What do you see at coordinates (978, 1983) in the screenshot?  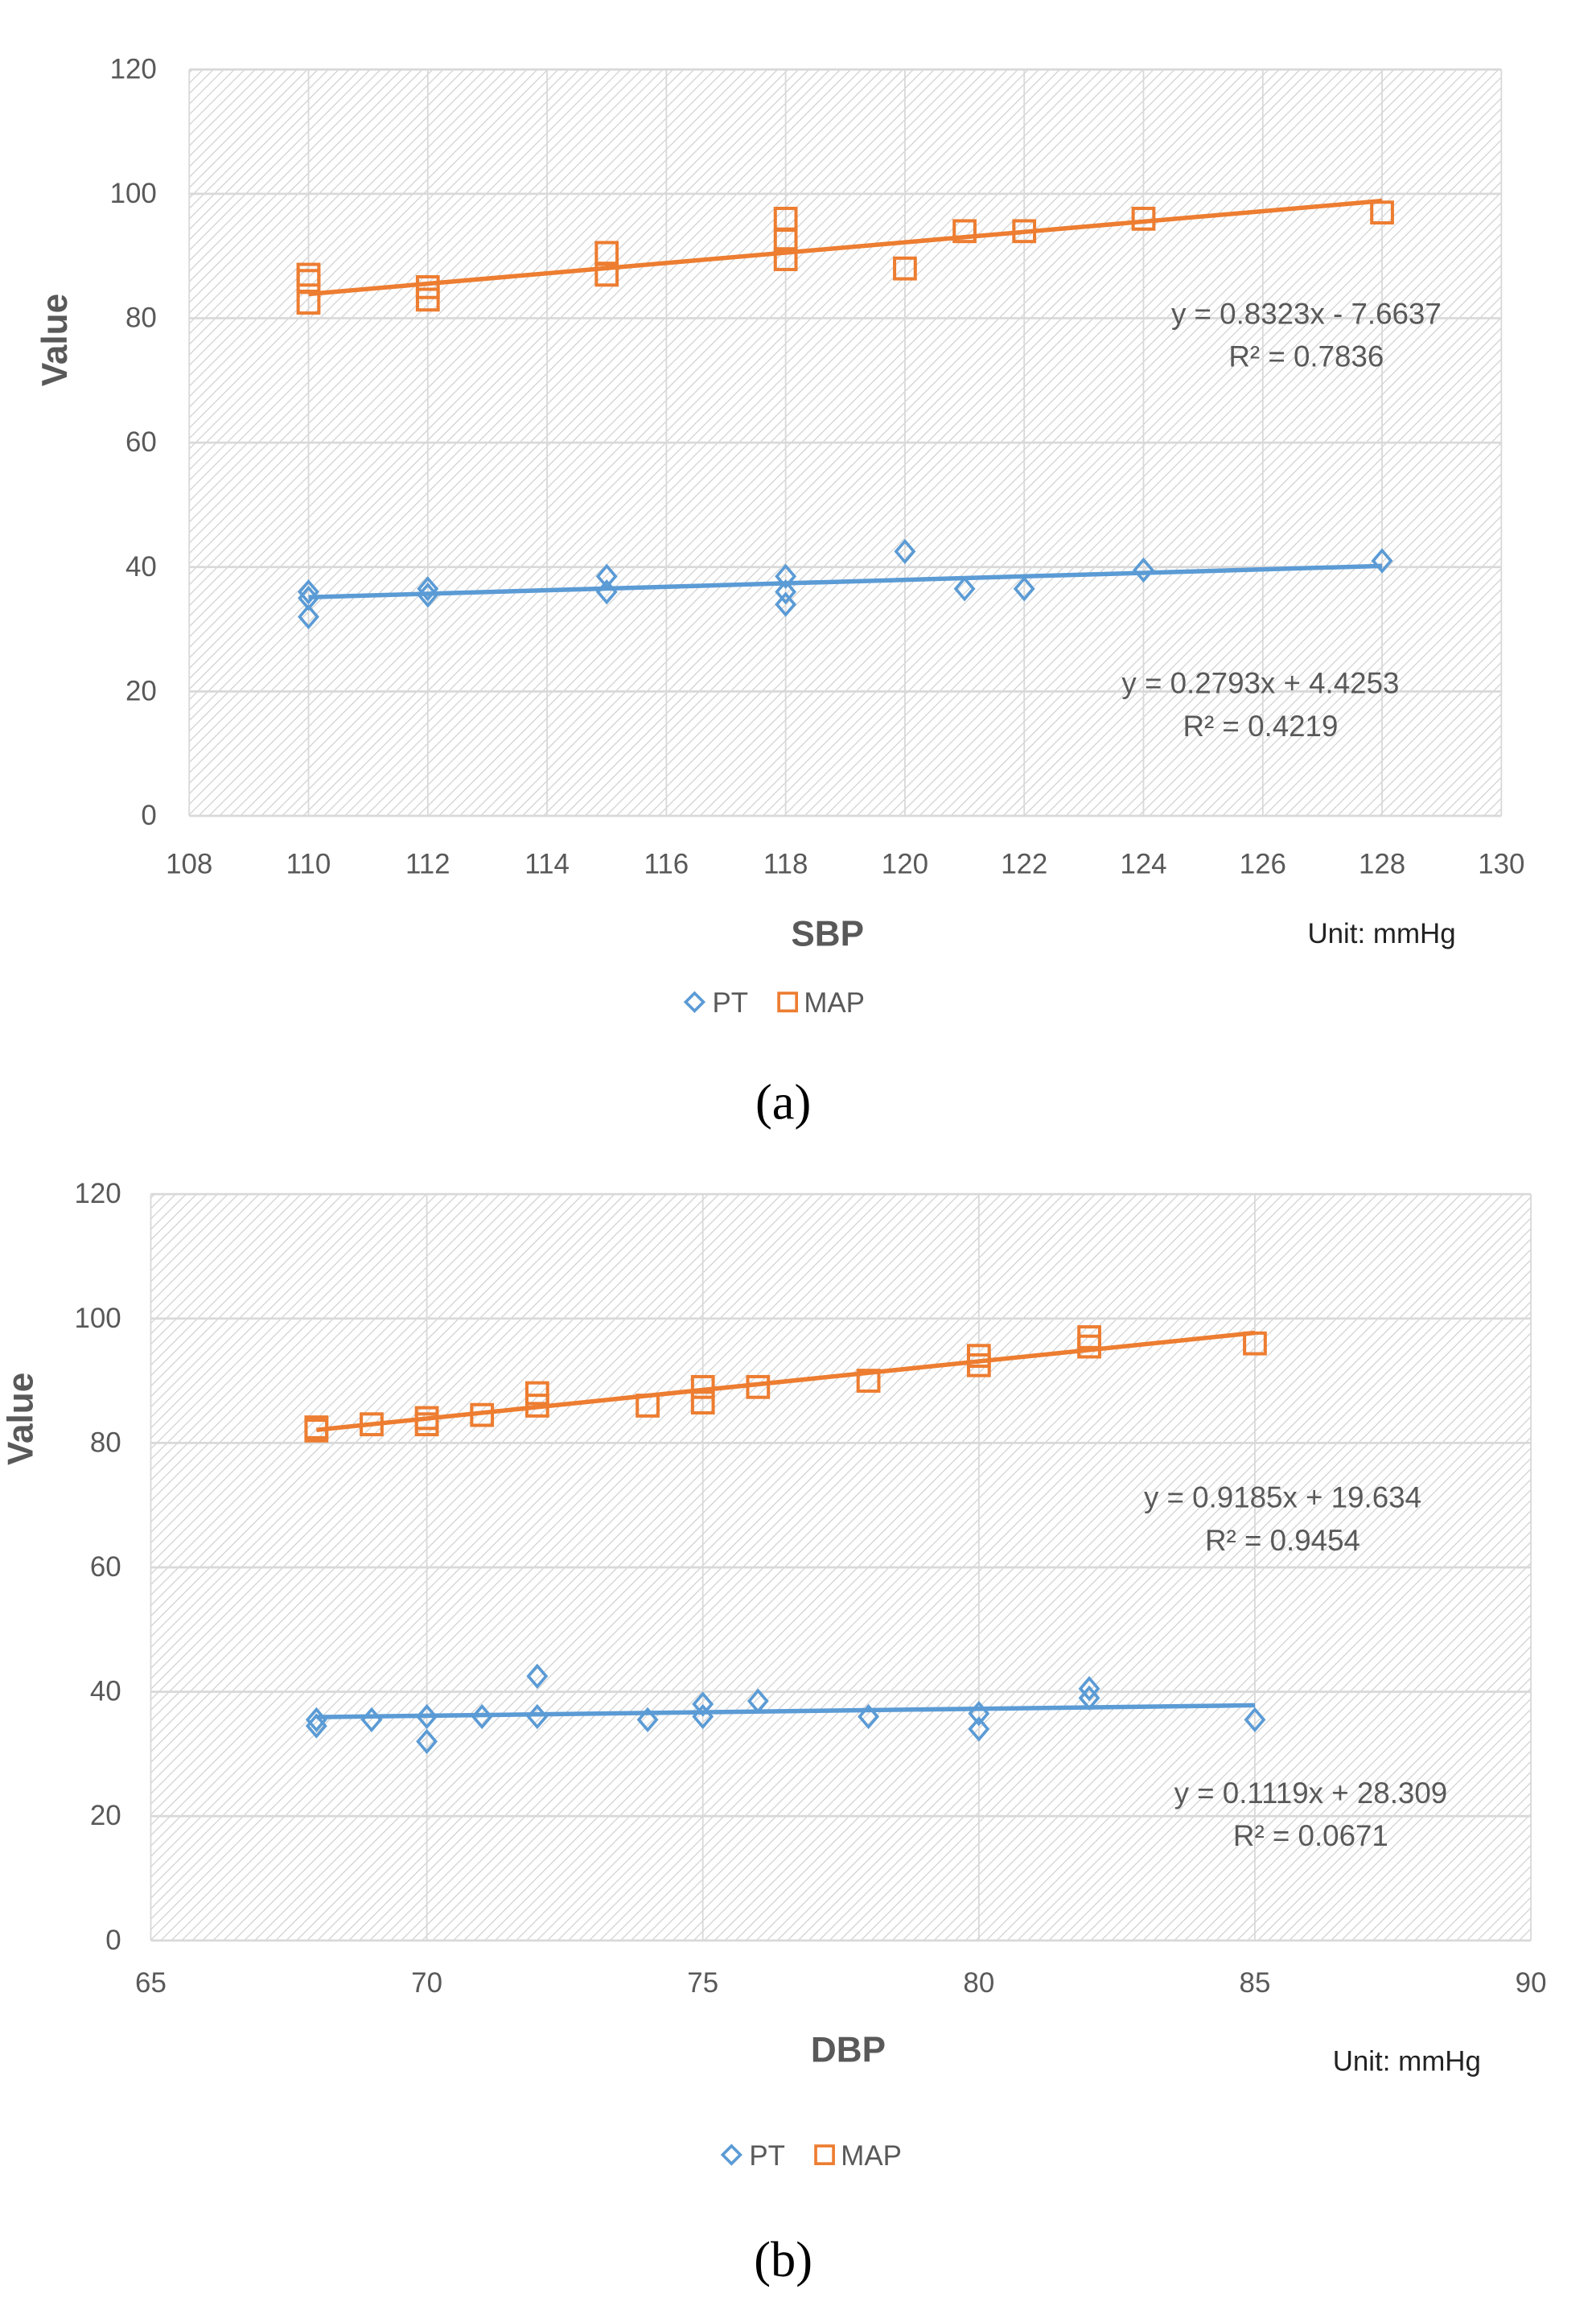 I see `x-tick-label: 80` at bounding box center [978, 1983].